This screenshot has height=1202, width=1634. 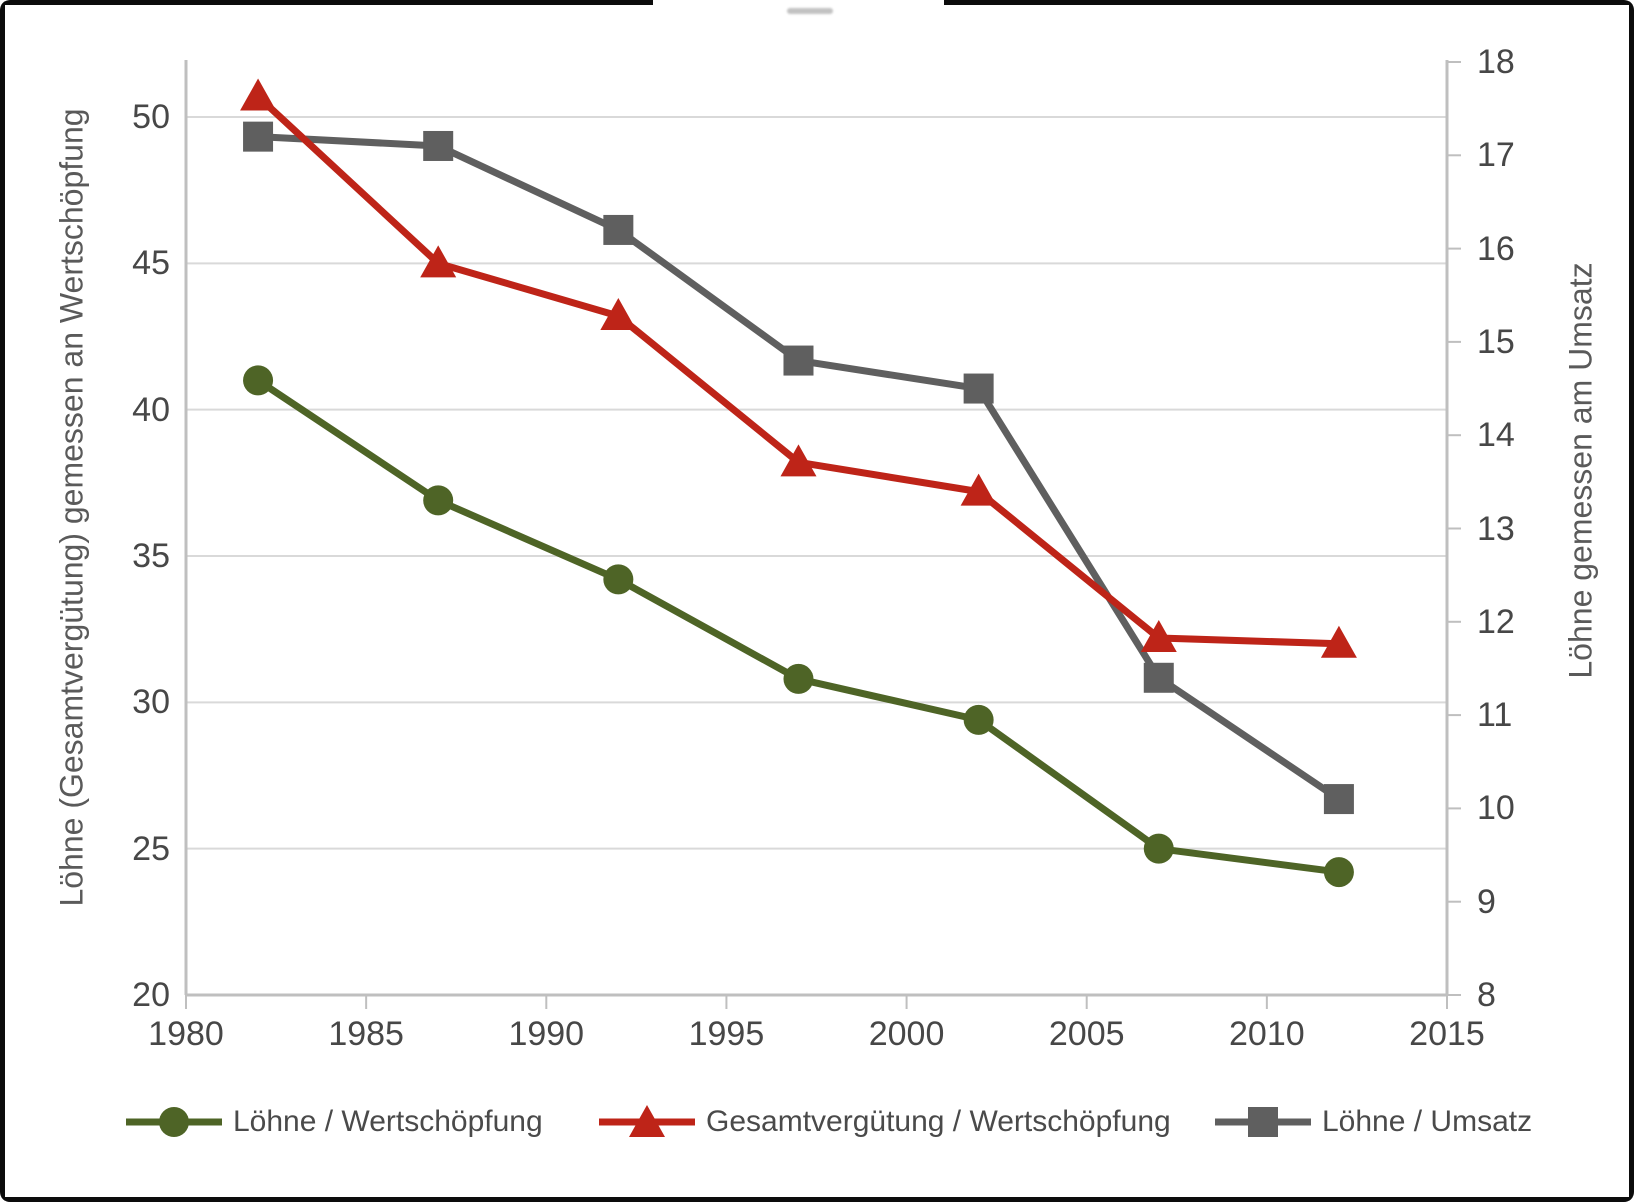 What do you see at coordinates (174, 1122) in the screenshot?
I see `circle-series-marker-icon` at bounding box center [174, 1122].